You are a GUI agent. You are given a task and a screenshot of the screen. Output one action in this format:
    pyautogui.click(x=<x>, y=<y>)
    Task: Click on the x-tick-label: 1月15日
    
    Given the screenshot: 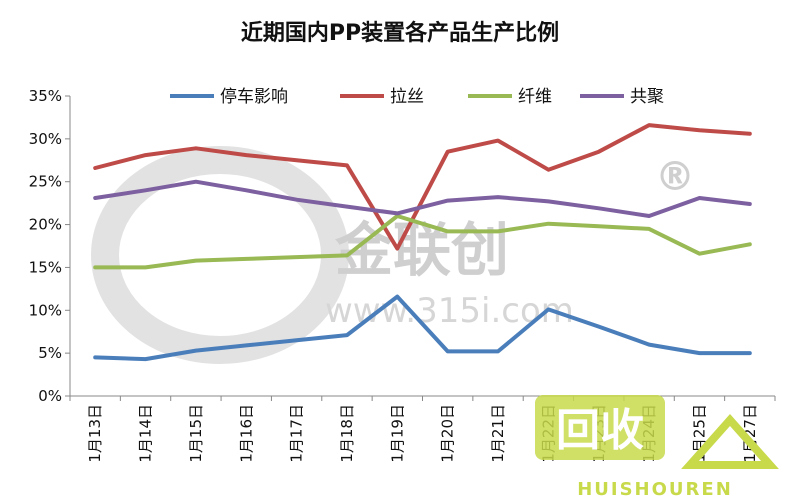 What is the action you would take?
    pyautogui.click(x=196, y=433)
    